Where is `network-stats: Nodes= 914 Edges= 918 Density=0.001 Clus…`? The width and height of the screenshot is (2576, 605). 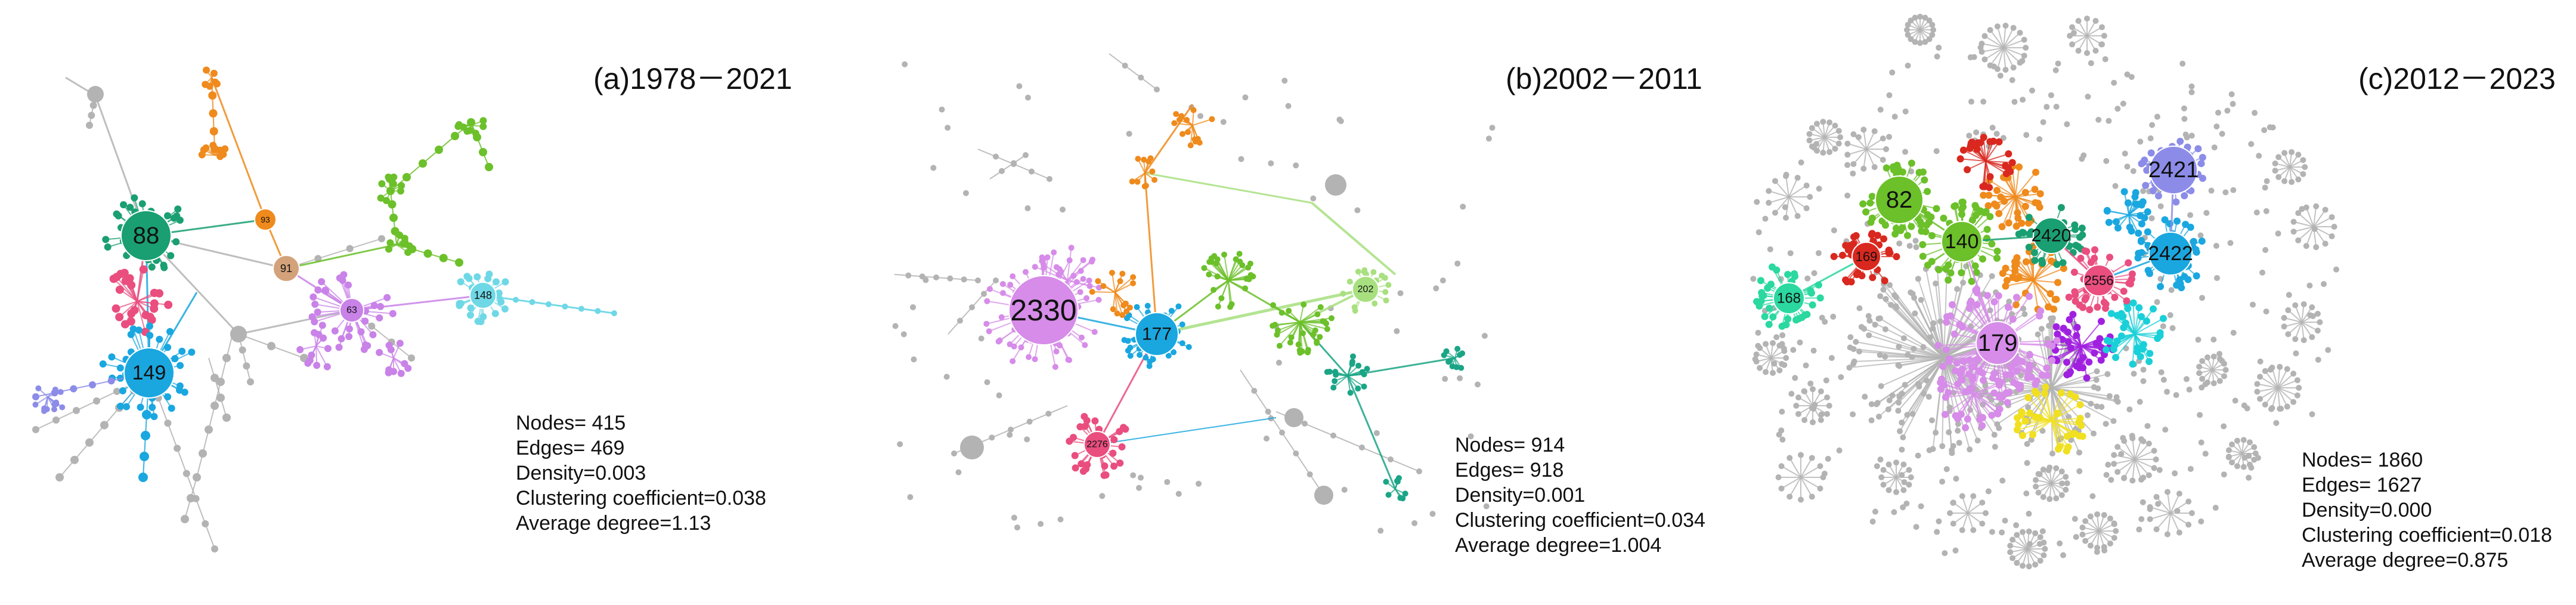
network-stats: Nodes= 914 Edges= 918 Density=0.001 Clus… is located at coordinates (1580, 496).